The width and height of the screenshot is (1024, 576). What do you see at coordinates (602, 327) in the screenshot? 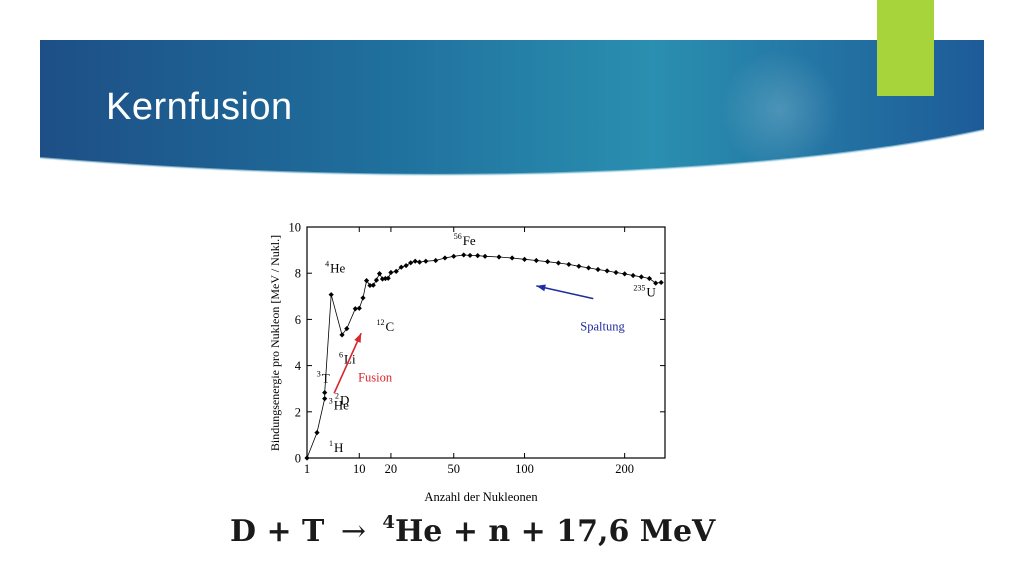
I see `spaltung-label: Spaltung` at bounding box center [602, 327].